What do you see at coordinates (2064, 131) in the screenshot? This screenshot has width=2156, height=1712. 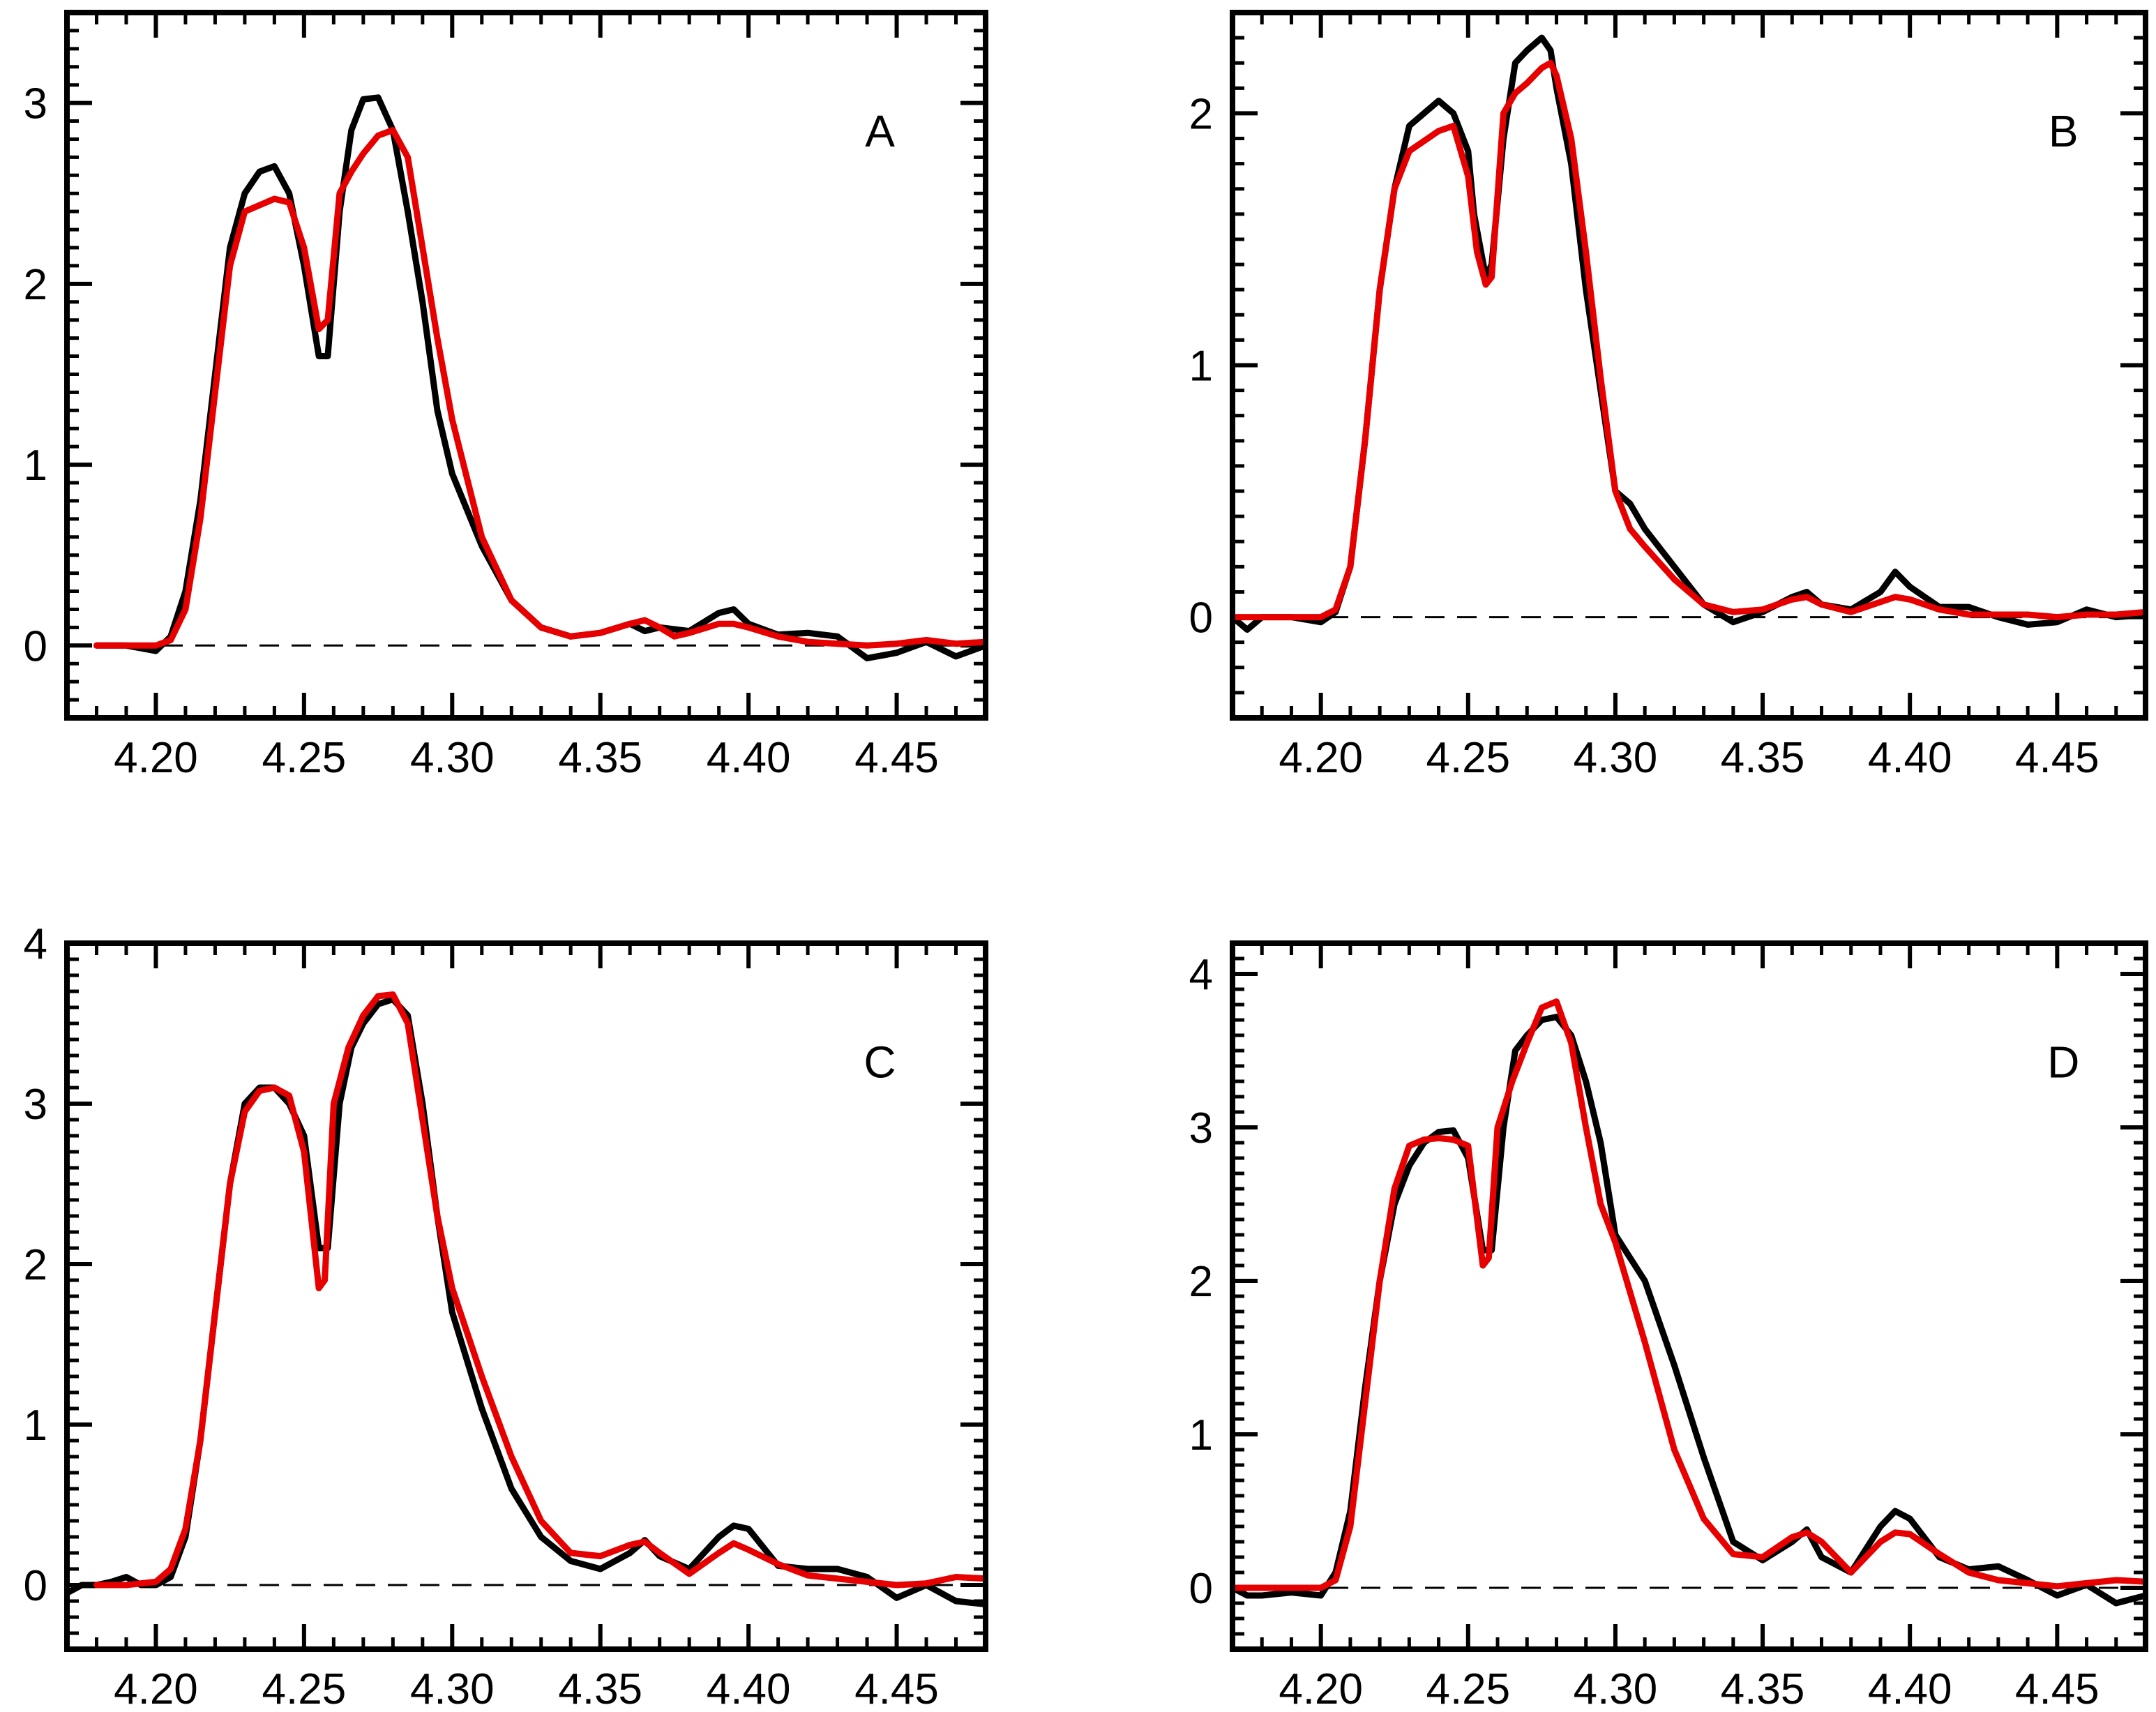 I see `panel-annotation: B` at bounding box center [2064, 131].